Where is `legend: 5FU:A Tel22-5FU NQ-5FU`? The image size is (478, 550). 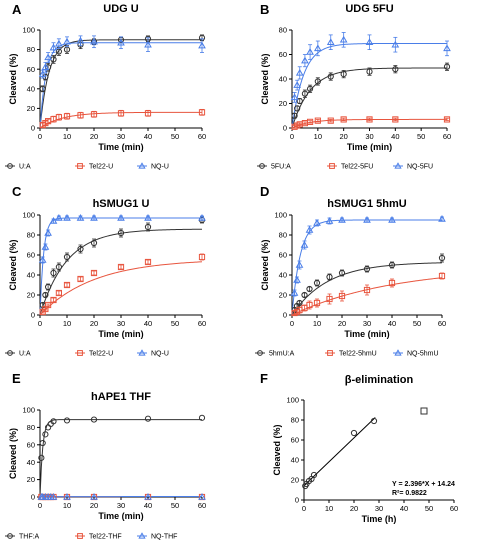 legend: 5FU:A Tel22-5FU NQ-5FU is located at coordinates (345, 166).